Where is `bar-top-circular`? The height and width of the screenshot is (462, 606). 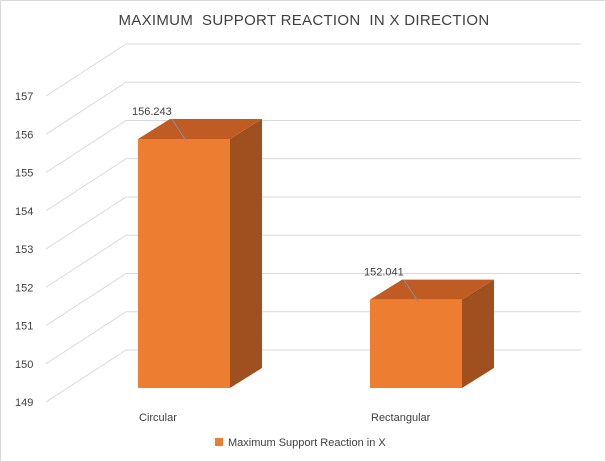 bar-top-circular is located at coordinates (200, 128).